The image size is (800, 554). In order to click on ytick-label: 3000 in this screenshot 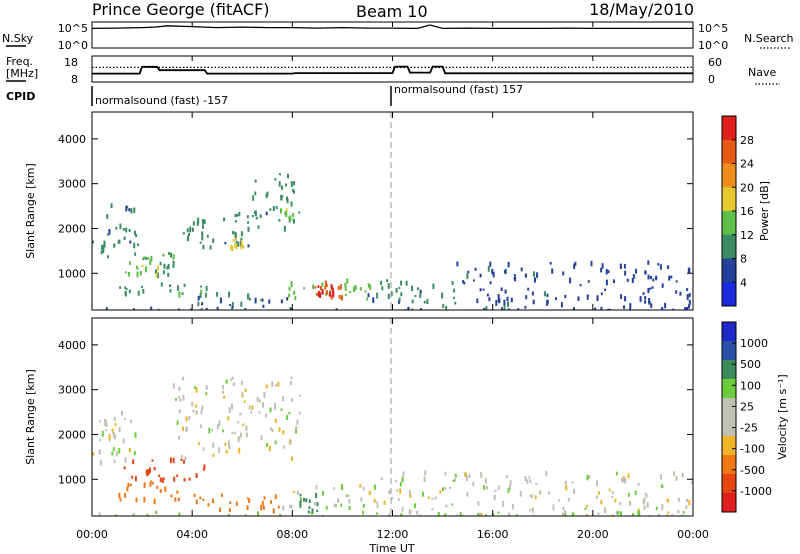, I will do `click(72, 390)`.